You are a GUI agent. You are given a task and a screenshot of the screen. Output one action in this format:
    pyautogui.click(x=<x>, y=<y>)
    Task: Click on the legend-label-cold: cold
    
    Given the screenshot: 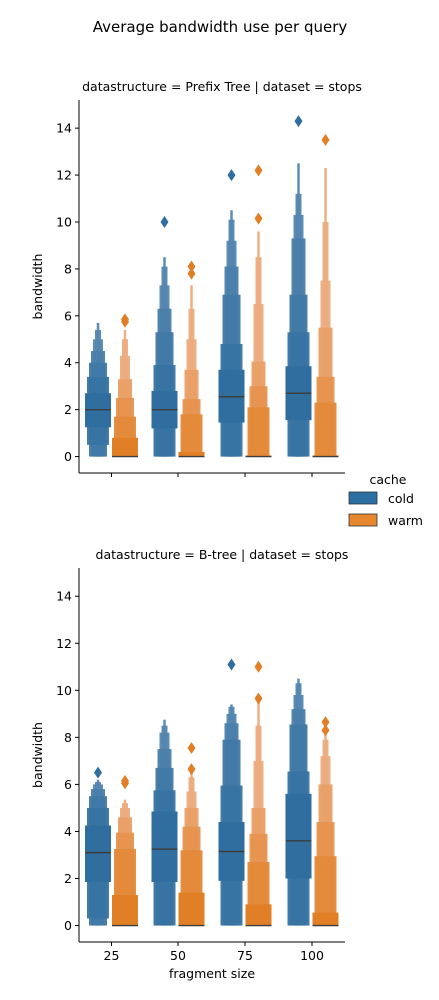 What is the action you would take?
    pyautogui.click(x=401, y=498)
    